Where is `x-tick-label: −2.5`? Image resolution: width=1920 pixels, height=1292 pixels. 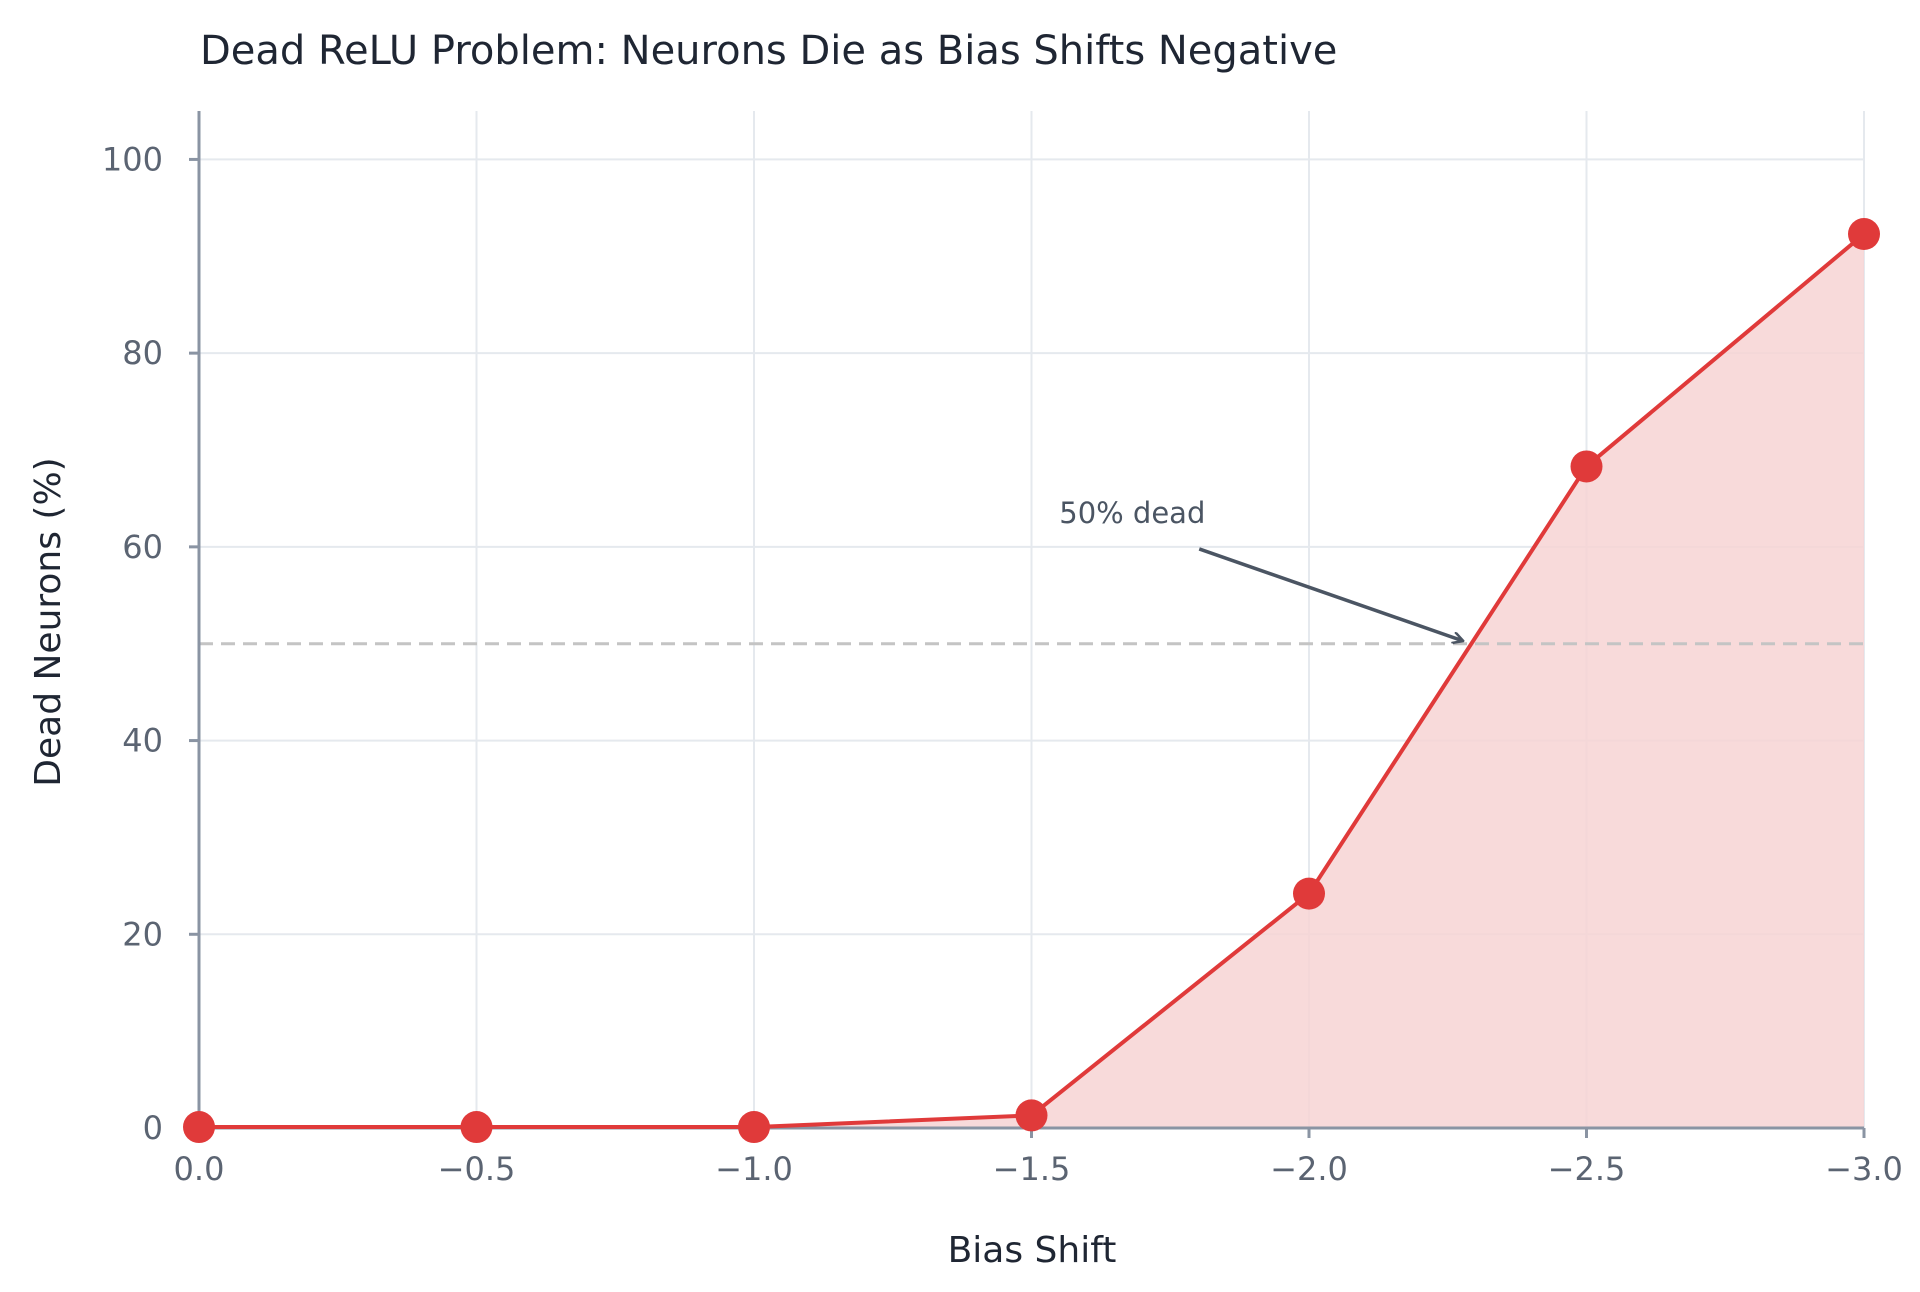
x-tick-label: −2.5 is located at coordinates (1587, 1169).